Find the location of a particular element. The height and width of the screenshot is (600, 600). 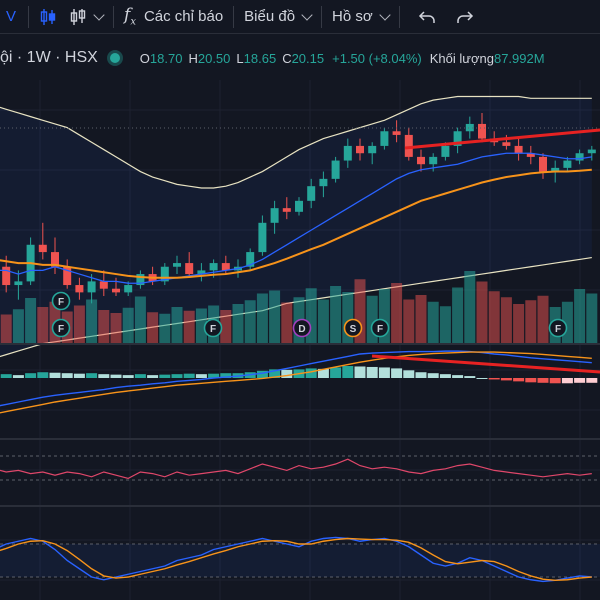

indicators-button: fx Các chỉ báo is located at coordinates (173, 17).